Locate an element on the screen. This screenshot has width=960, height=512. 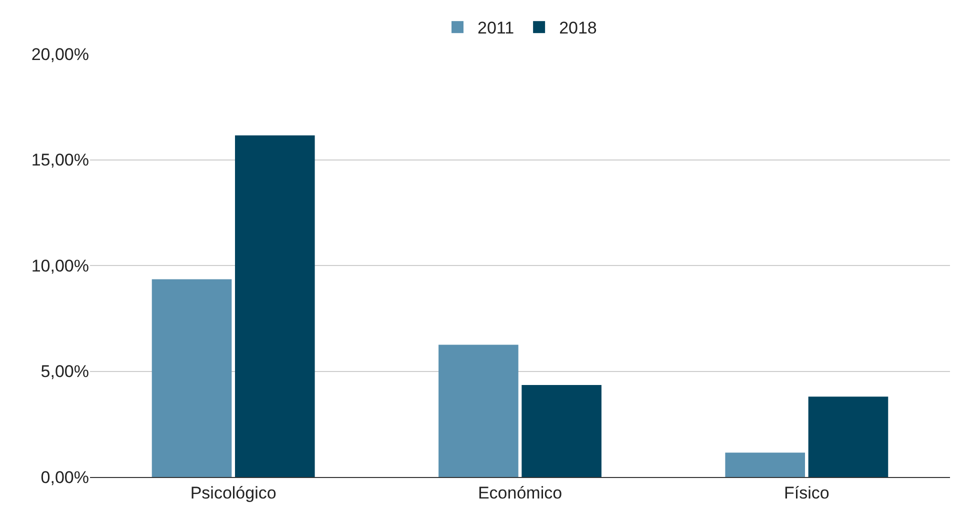
x-tick-label: Económico is located at coordinates (520, 492).